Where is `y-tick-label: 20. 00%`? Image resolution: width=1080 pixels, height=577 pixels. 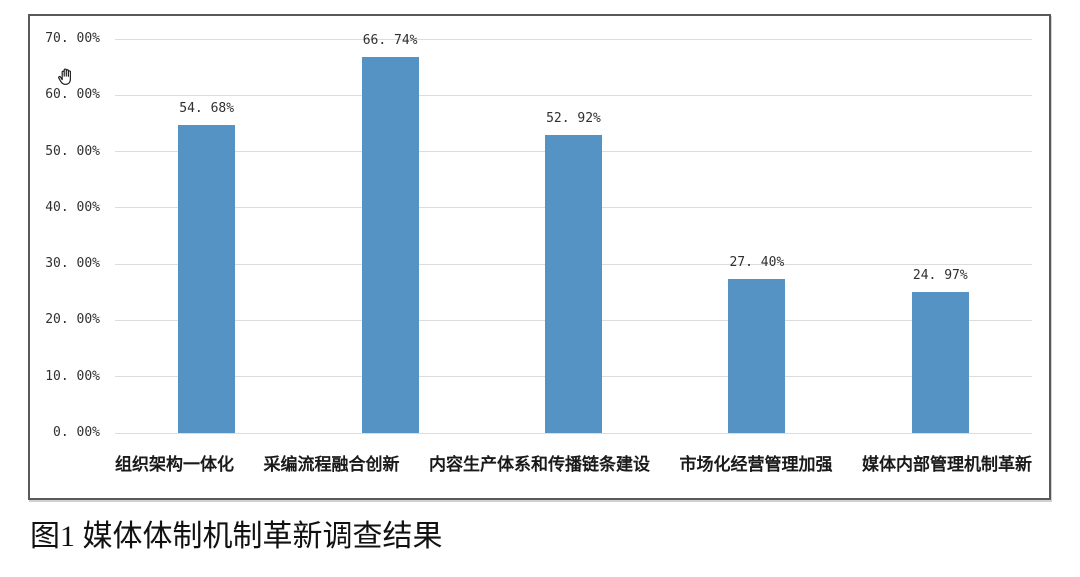 y-tick-label: 20. 00% is located at coordinates (72, 320).